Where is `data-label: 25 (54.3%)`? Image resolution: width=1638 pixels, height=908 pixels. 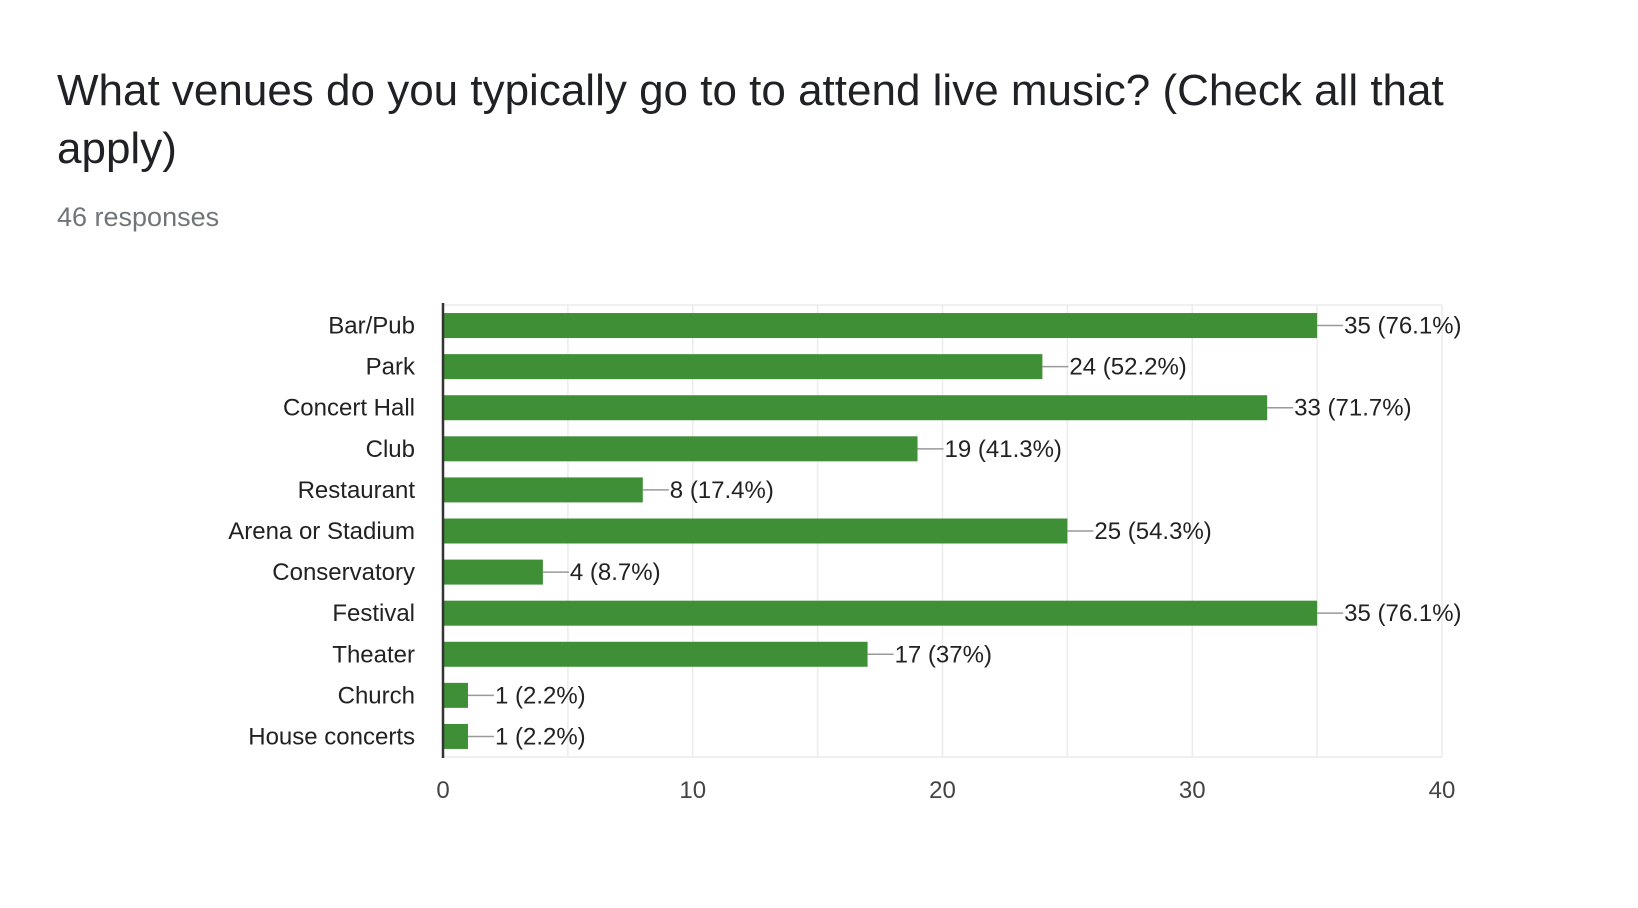 data-label: 25 (54.3%) is located at coordinates (1152, 531).